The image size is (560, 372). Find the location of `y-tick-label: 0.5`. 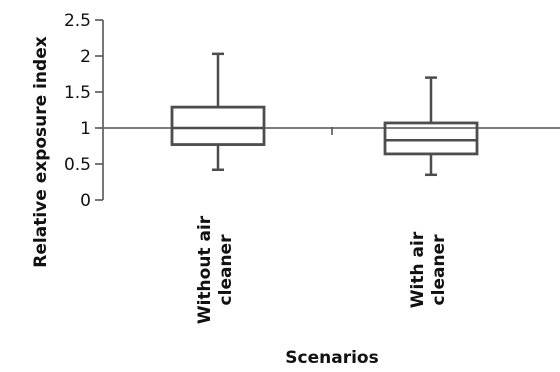

y-tick-label: 0.5 is located at coordinates (77, 165).